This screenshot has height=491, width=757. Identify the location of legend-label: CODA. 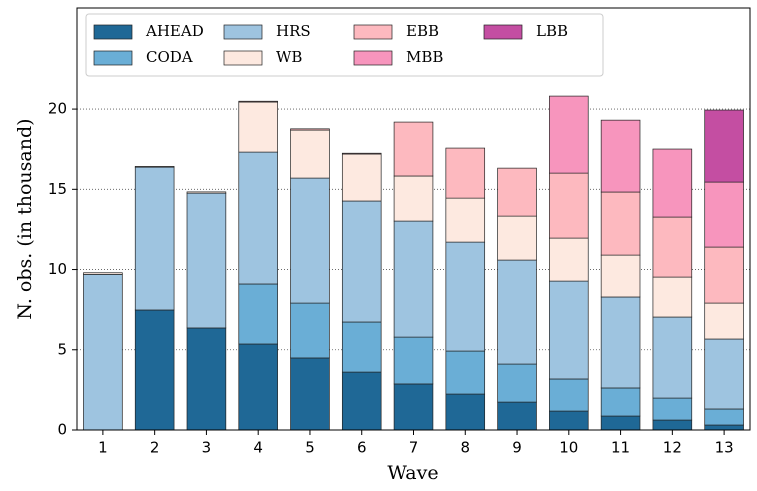
(169, 57).